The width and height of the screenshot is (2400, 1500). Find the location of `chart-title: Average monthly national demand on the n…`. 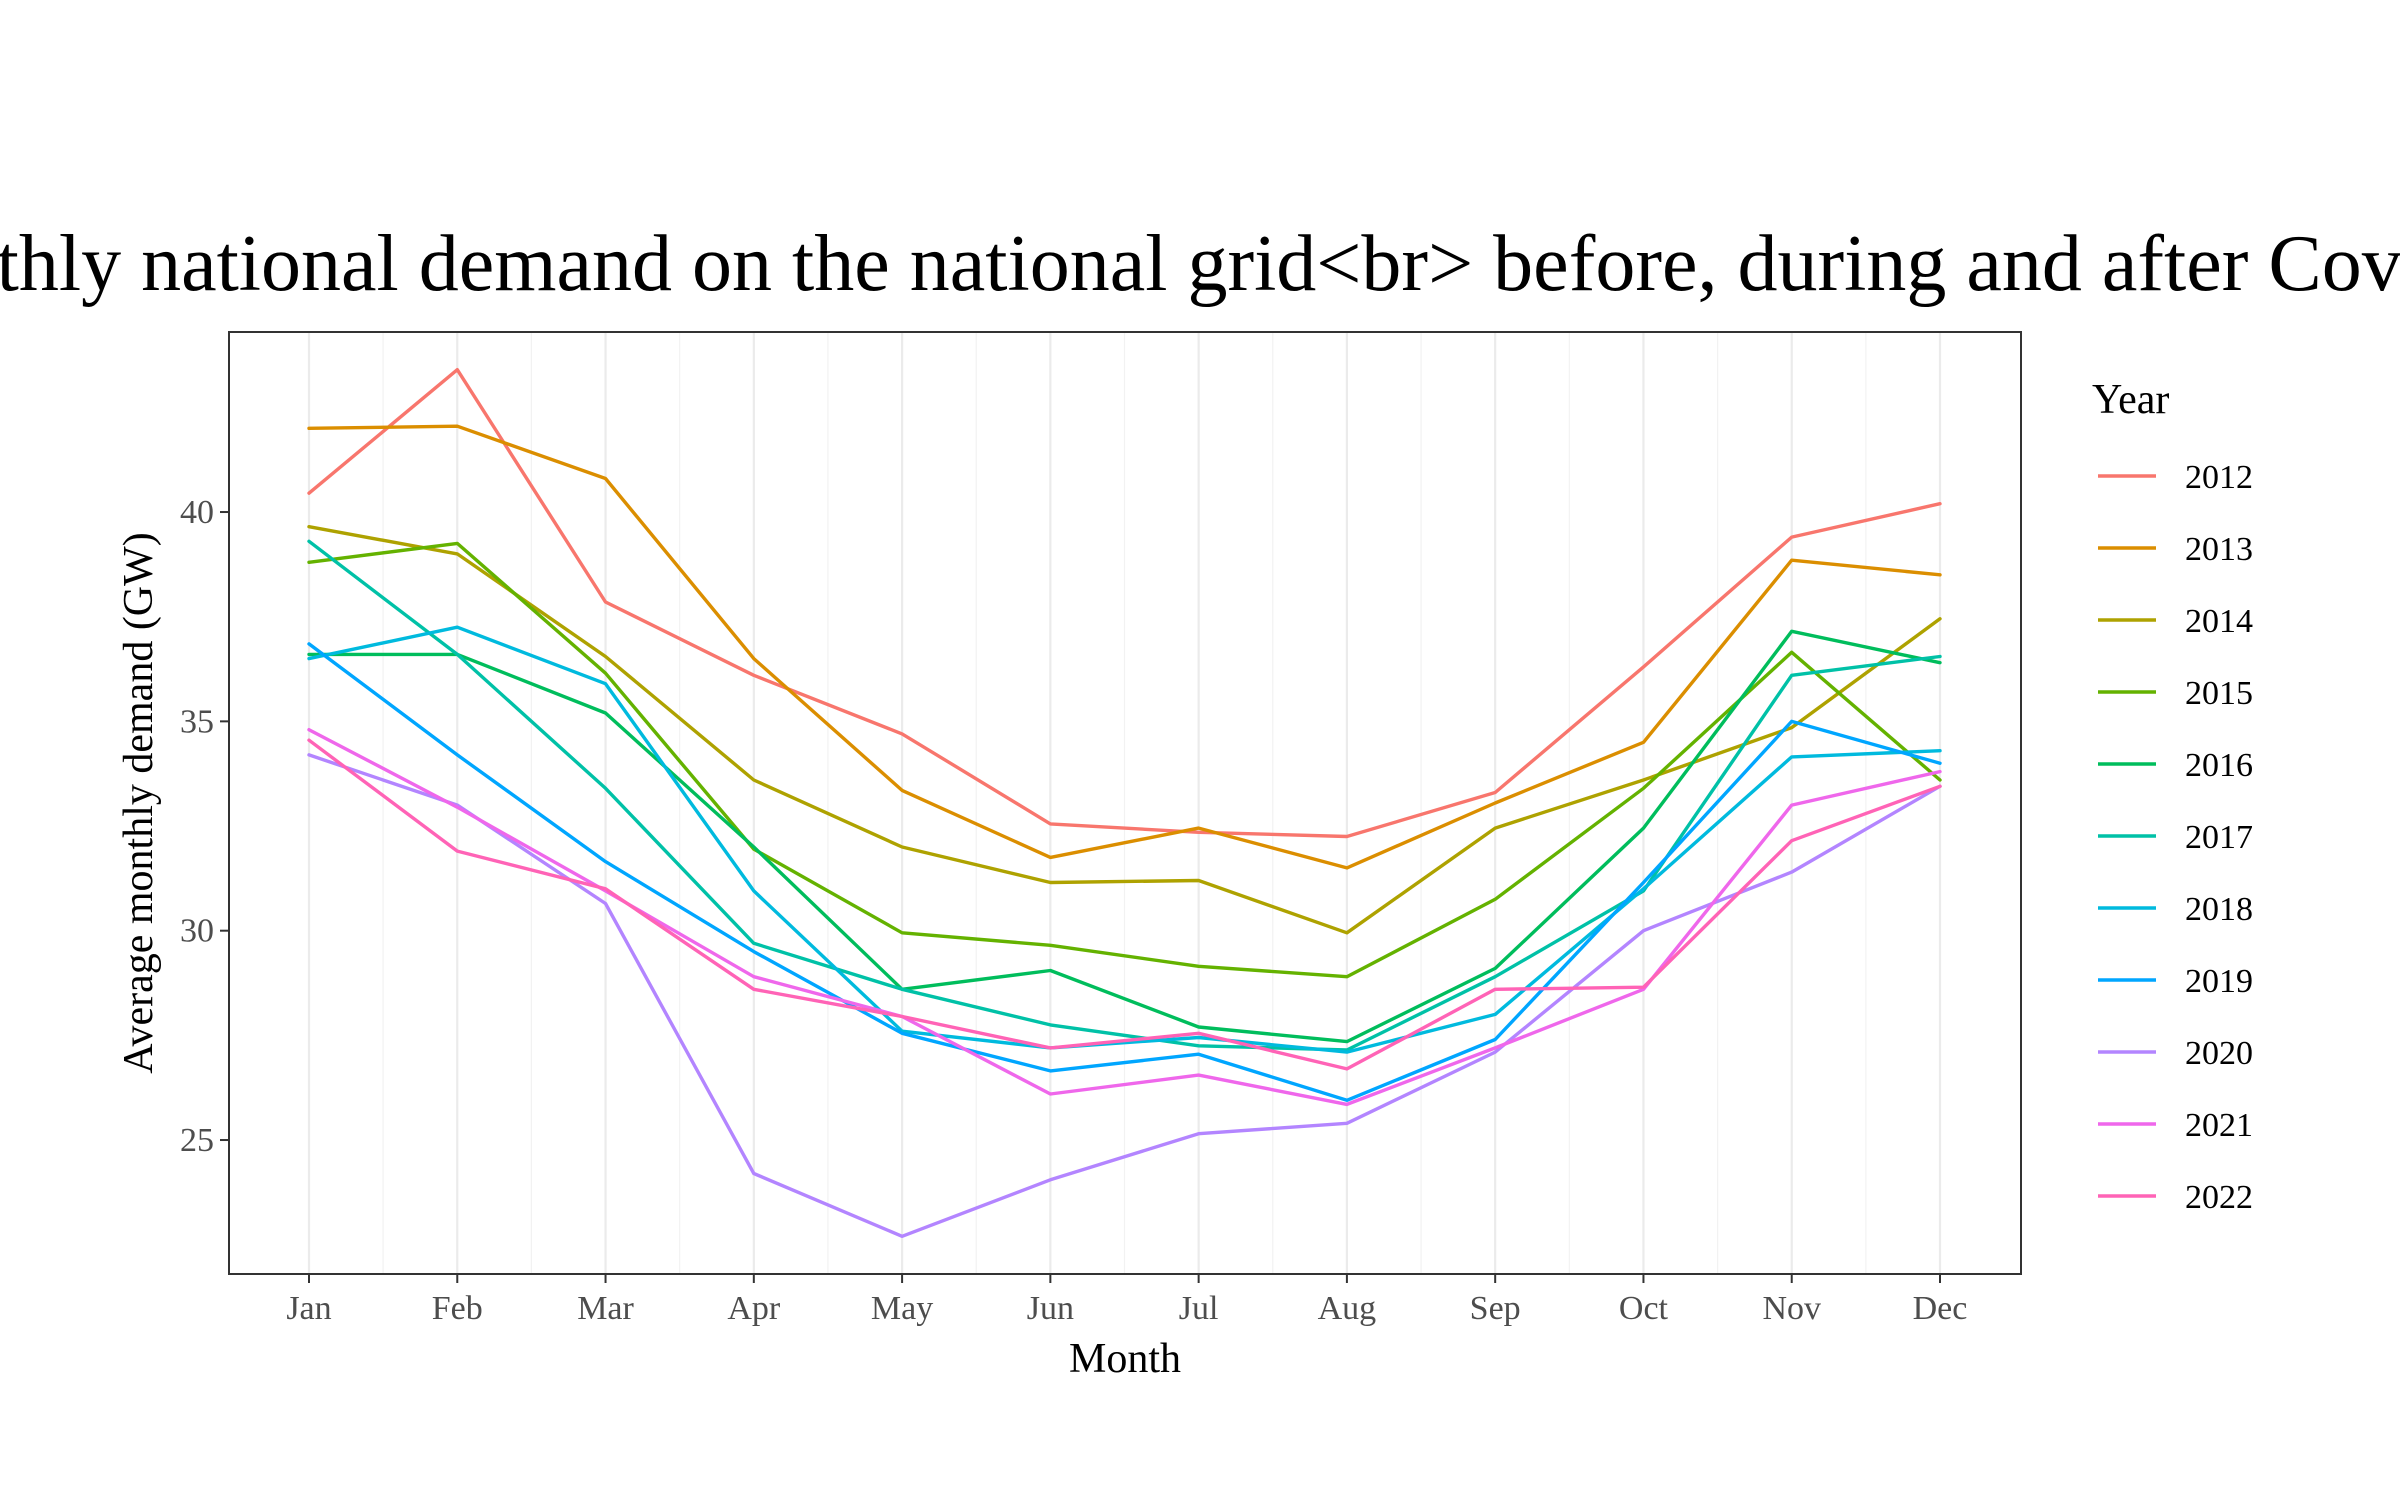

chart-title: Average monthly national demand on the n… is located at coordinates (1200, 264).